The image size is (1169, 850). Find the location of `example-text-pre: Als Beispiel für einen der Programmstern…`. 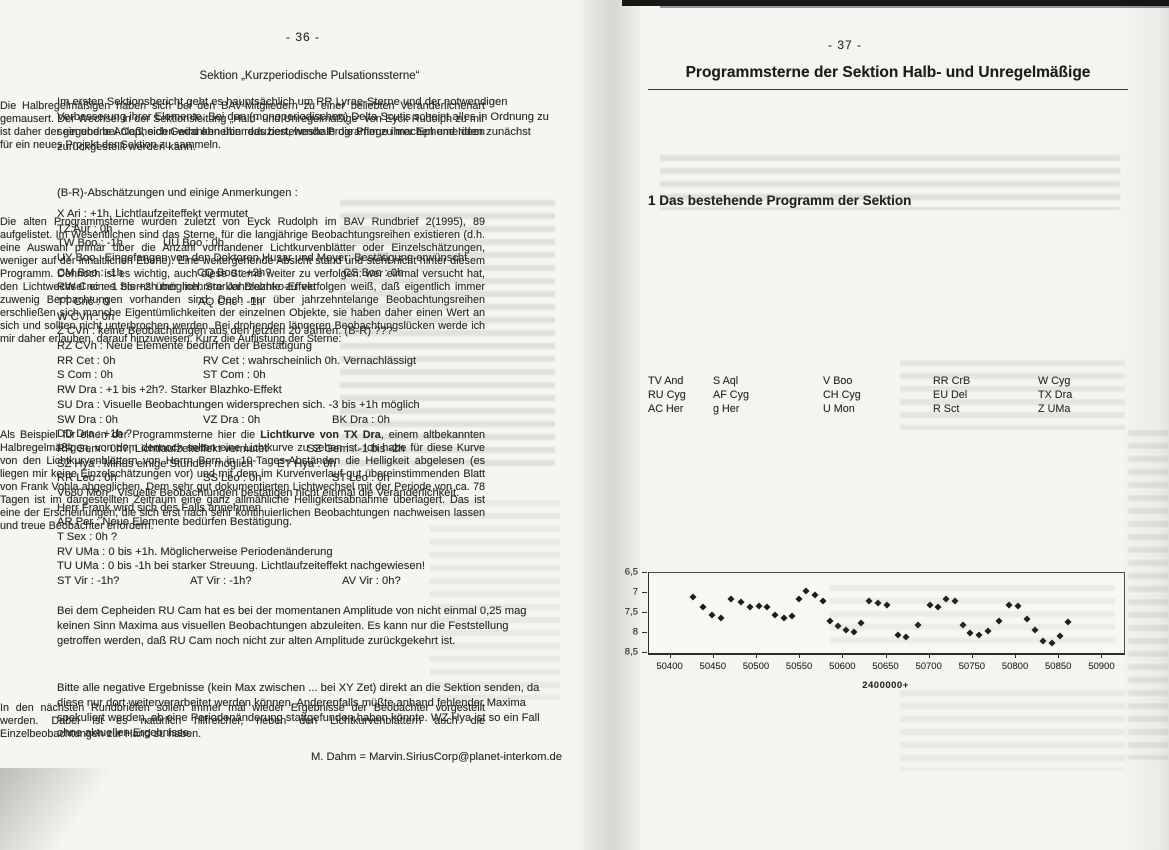

example-text-pre: Als Beispiel für einen der Programmstern… is located at coordinates (130, 435).